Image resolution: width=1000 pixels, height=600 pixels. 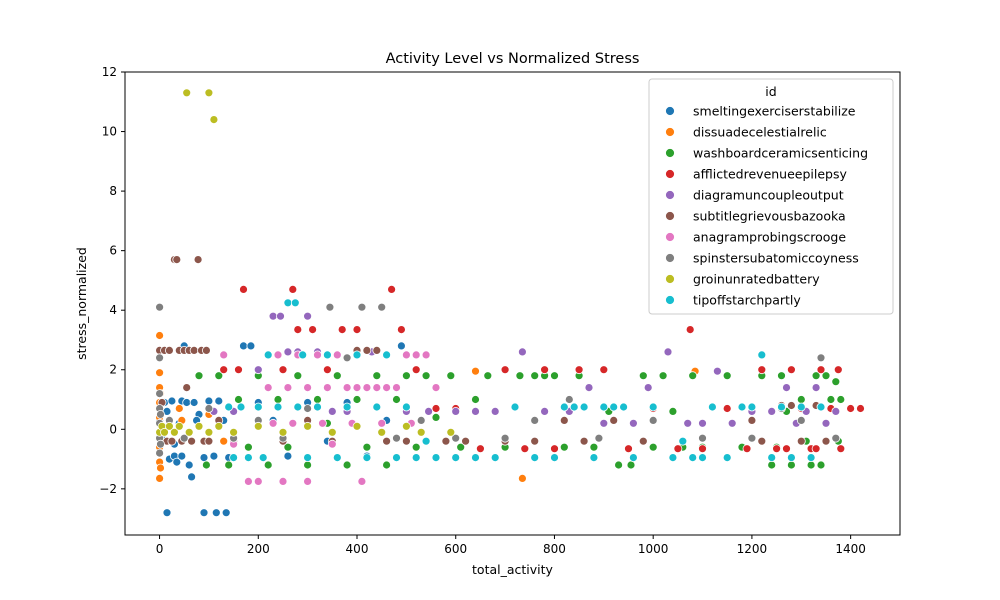 What do you see at coordinates (747, 300) in the screenshot?
I see `legend-label: tipoffstarchpartly` at bounding box center [747, 300].